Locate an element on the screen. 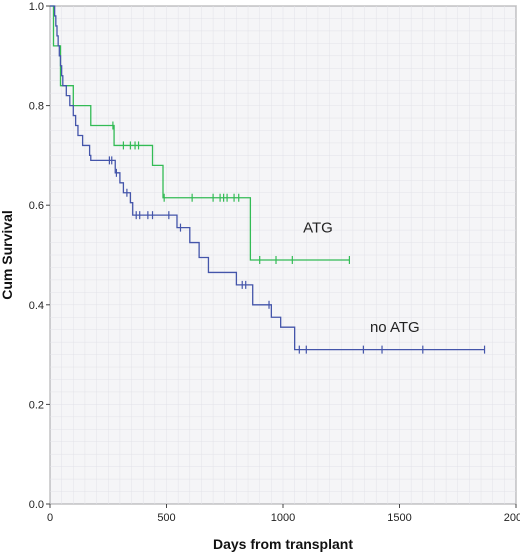 The image size is (520, 555). x-tick-label: 0 is located at coordinates (50, 518).